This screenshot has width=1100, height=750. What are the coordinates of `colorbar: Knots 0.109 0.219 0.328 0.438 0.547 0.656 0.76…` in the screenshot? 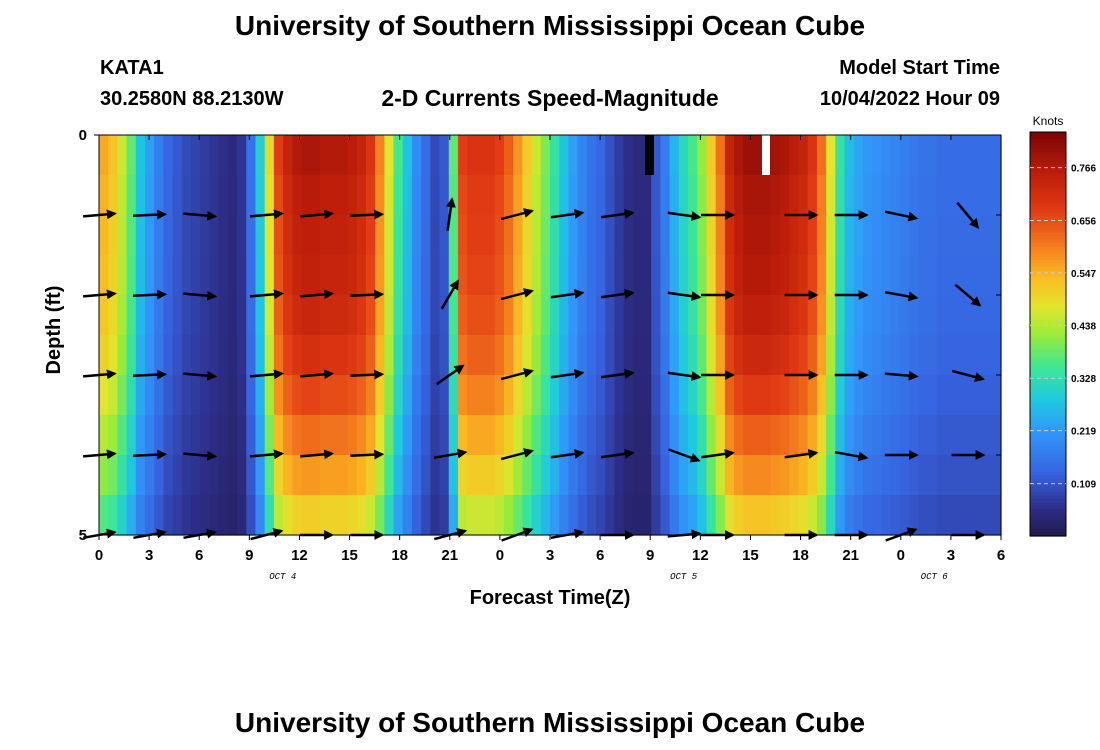 It's located at (1062, 325).